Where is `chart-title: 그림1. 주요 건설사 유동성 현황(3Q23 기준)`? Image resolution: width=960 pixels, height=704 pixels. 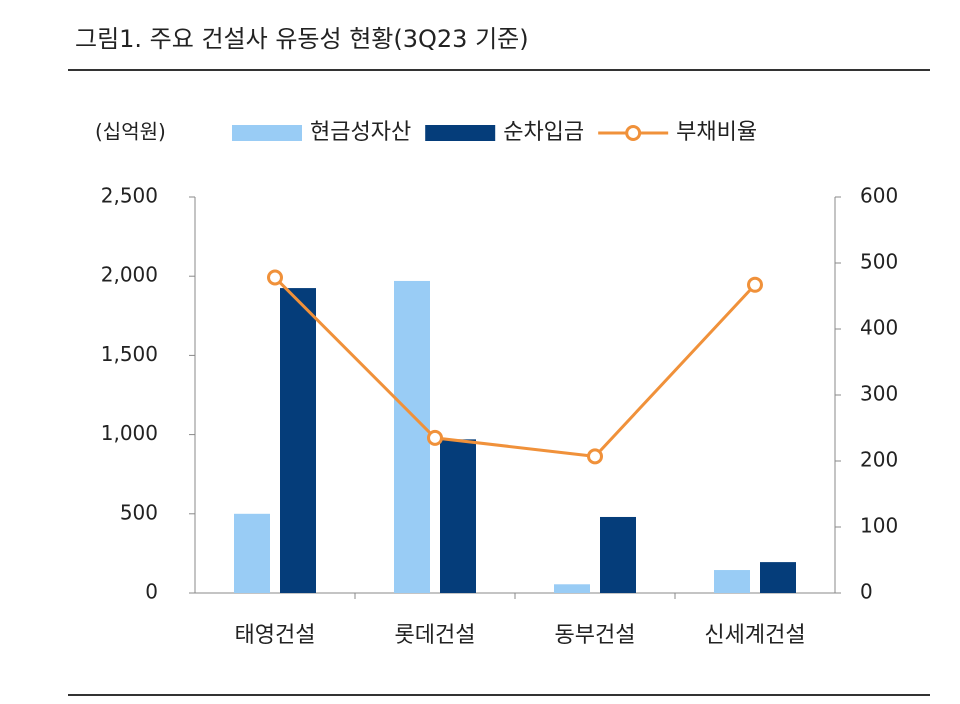 chart-title: 그림1. 주요 건설사 유동성 현황(3Q23 기준) is located at coordinates (302, 39).